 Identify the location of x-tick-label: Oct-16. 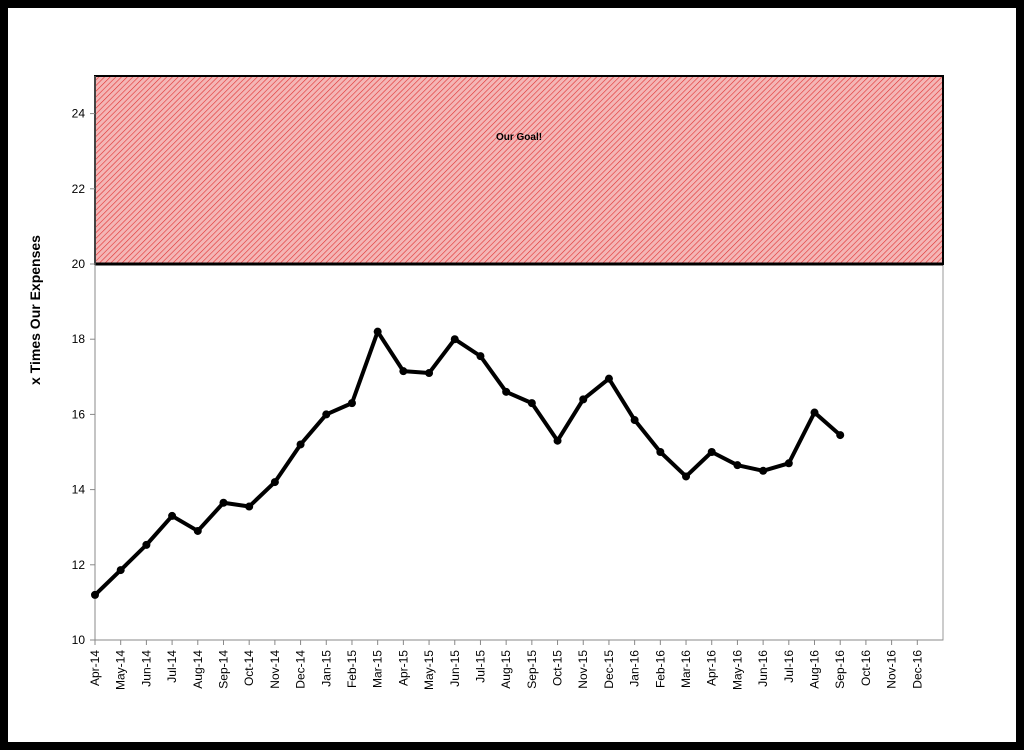
(866, 668).